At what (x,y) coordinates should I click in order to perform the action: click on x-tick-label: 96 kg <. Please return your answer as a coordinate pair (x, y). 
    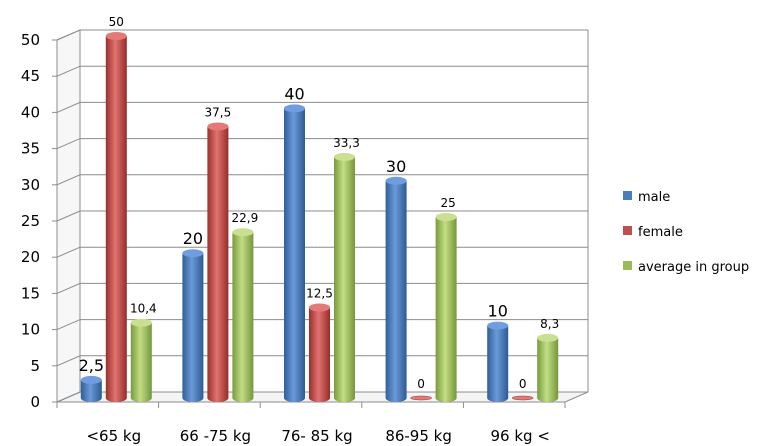
    Looking at the image, I should click on (519, 436).